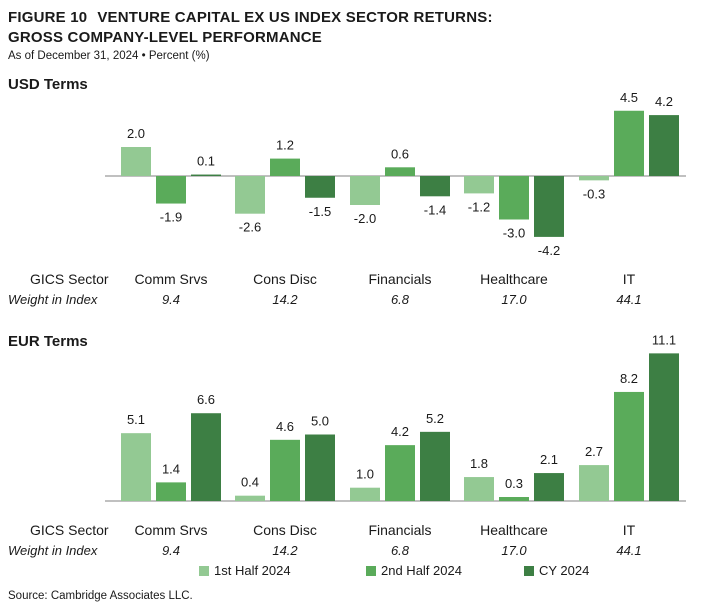  What do you see at coordinates (48, 341) in the screenshot?
I see `eur-panel-title: EUR Terms` at bounding box center [48, 341].